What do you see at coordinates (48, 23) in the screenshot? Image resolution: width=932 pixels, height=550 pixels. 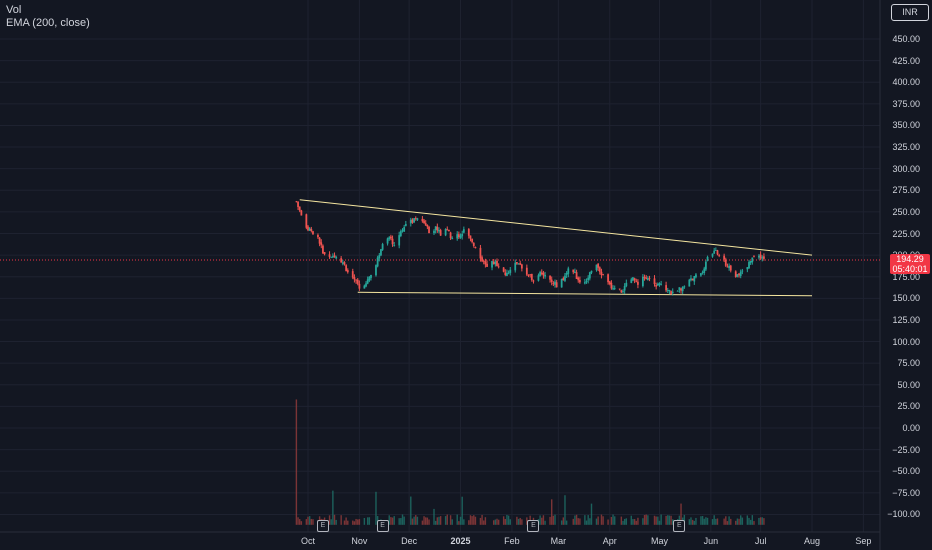 I see `legend-ema: EMA (200, close)` at bounding box center [48, 23].